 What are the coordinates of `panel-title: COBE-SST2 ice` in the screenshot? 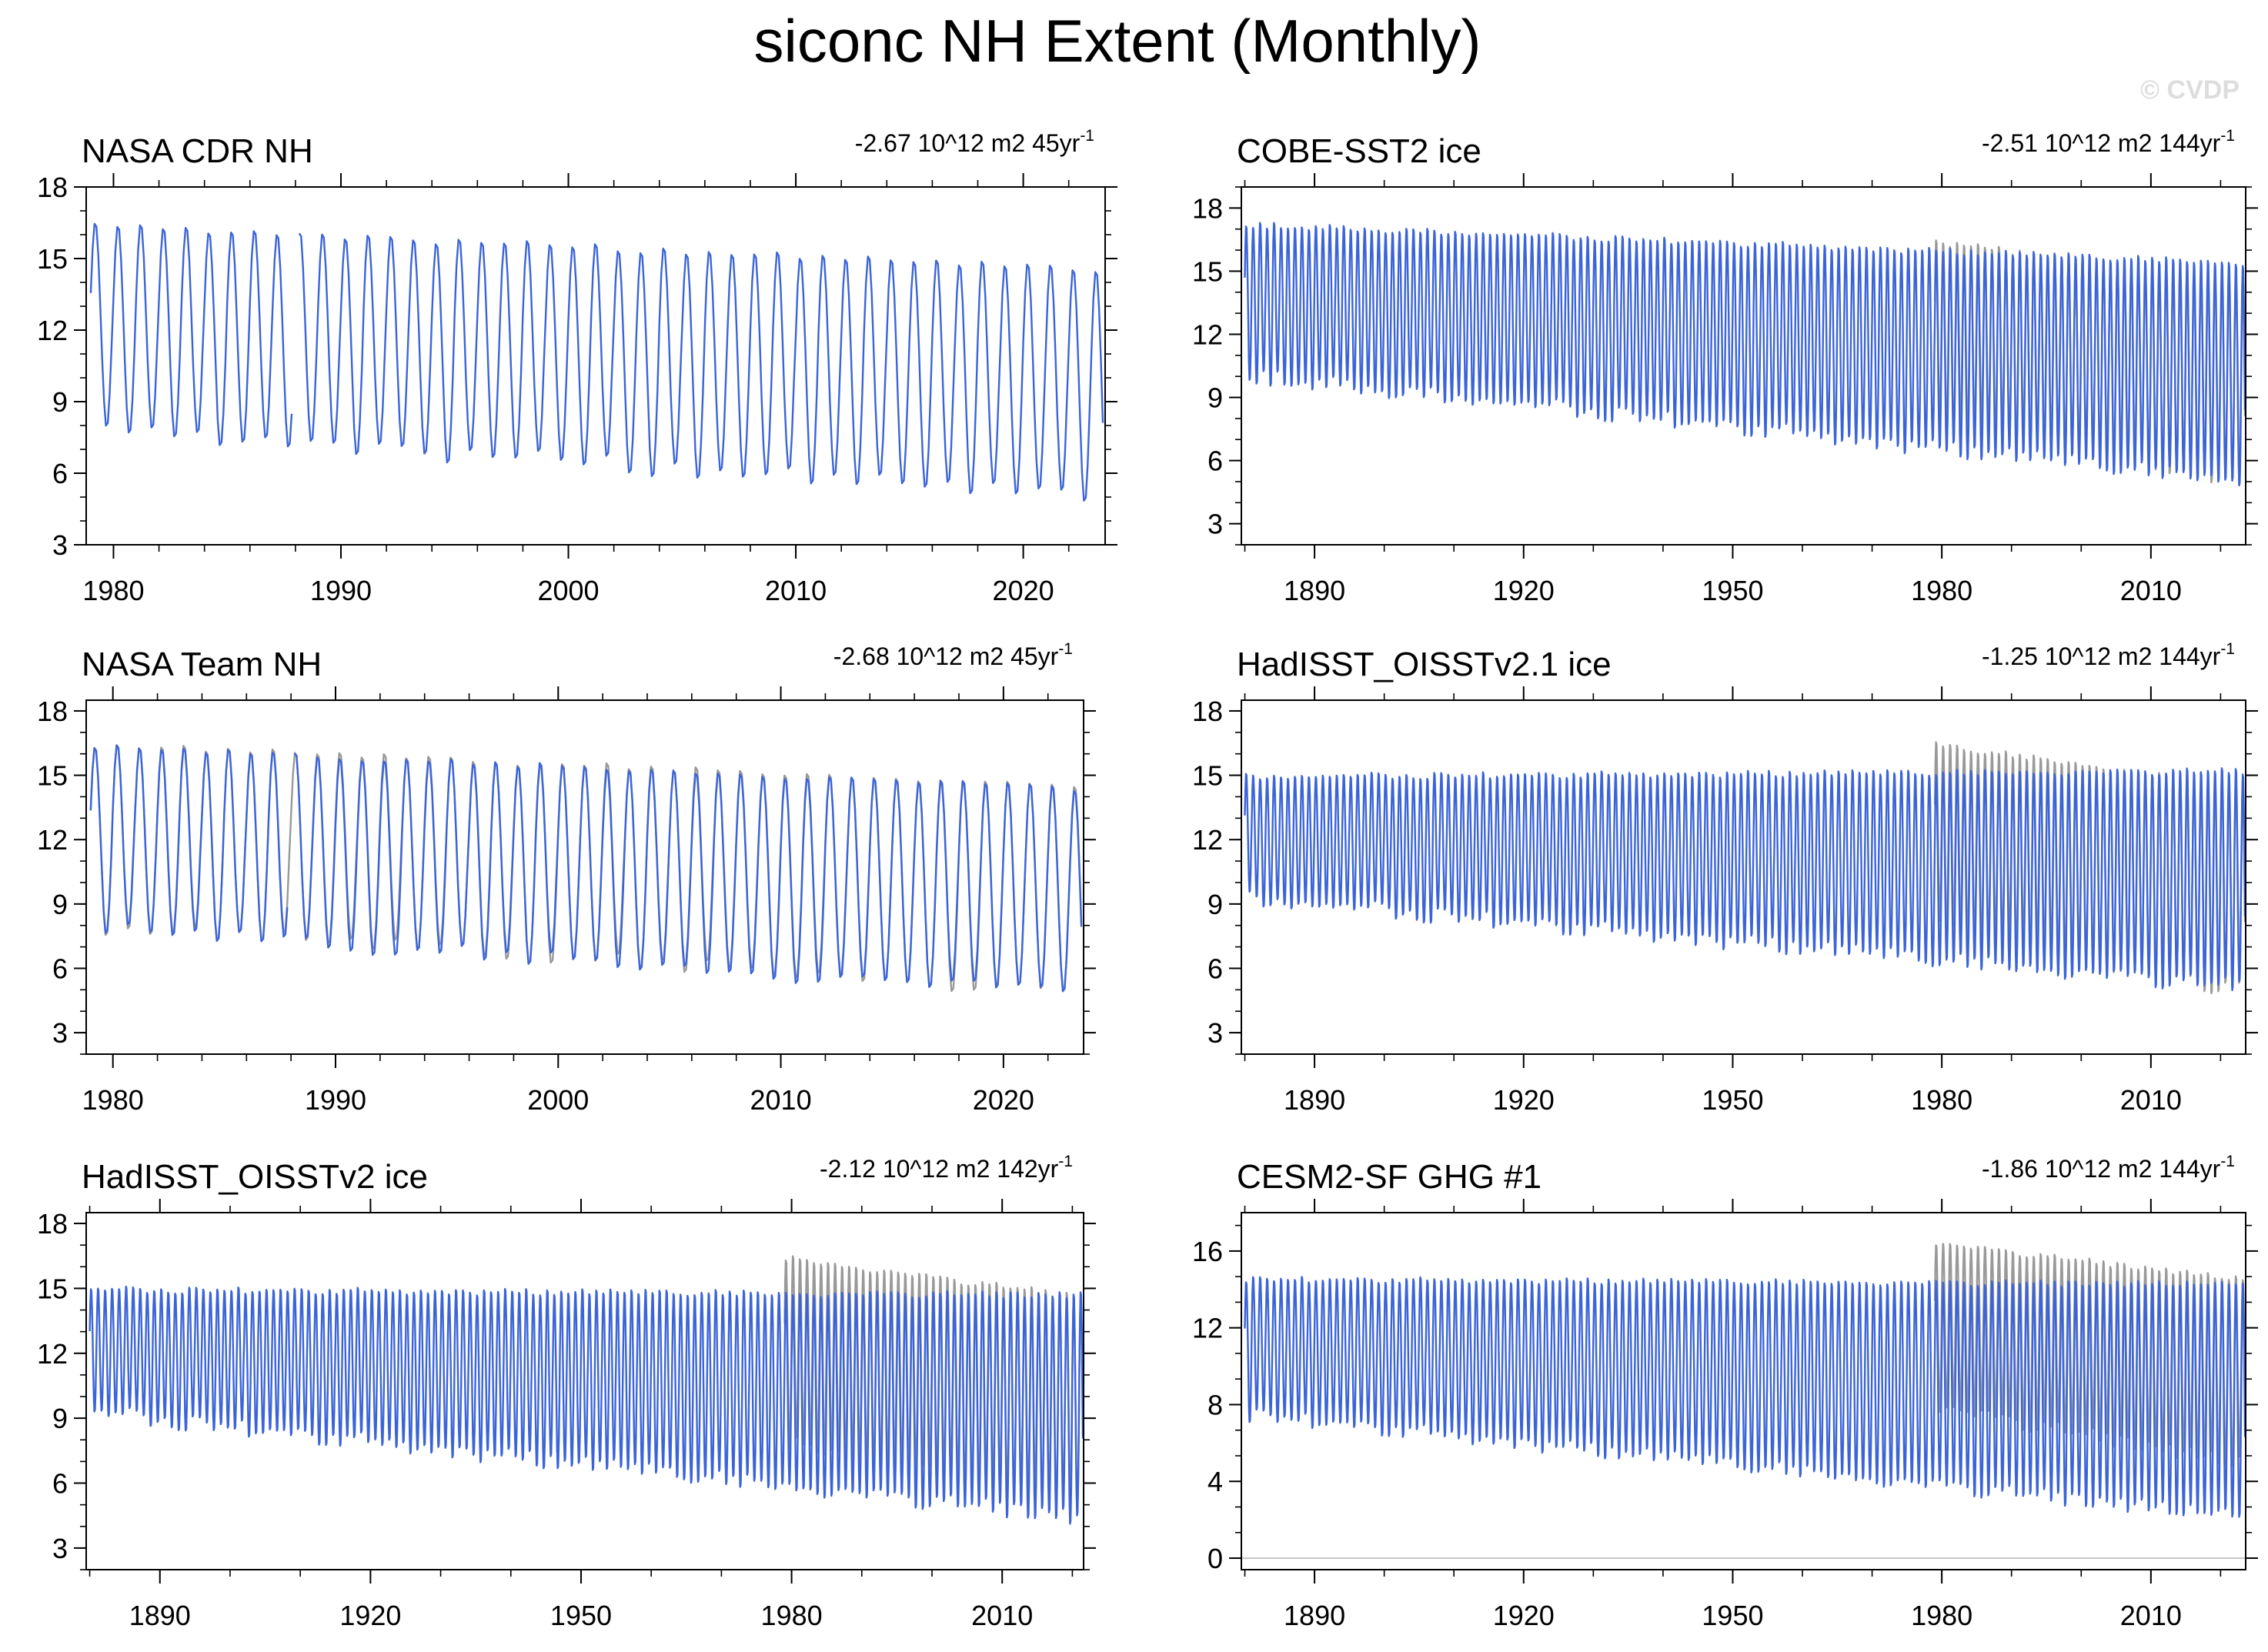 It's located at (1359, 151).